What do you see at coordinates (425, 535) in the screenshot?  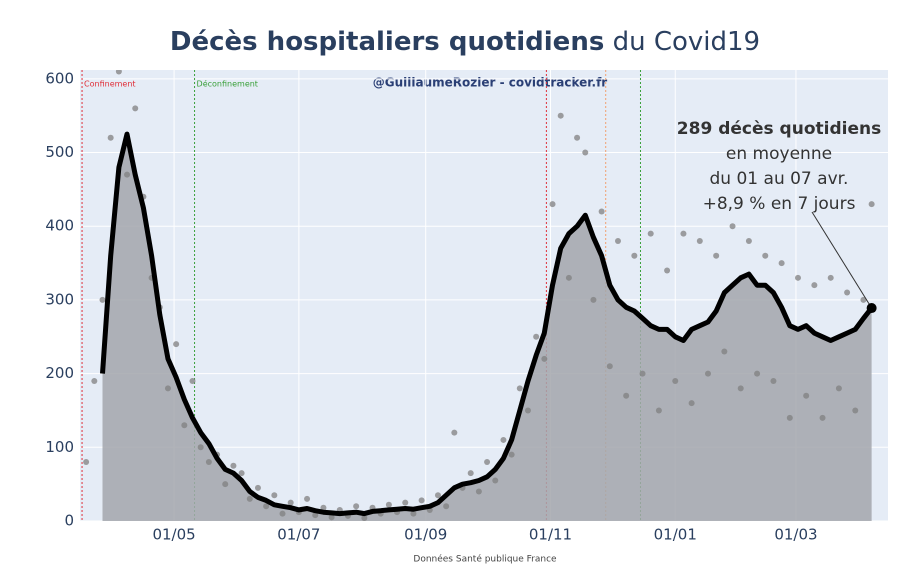 I see `x-tick-label: 01/09` at bounding box center [425, 535].